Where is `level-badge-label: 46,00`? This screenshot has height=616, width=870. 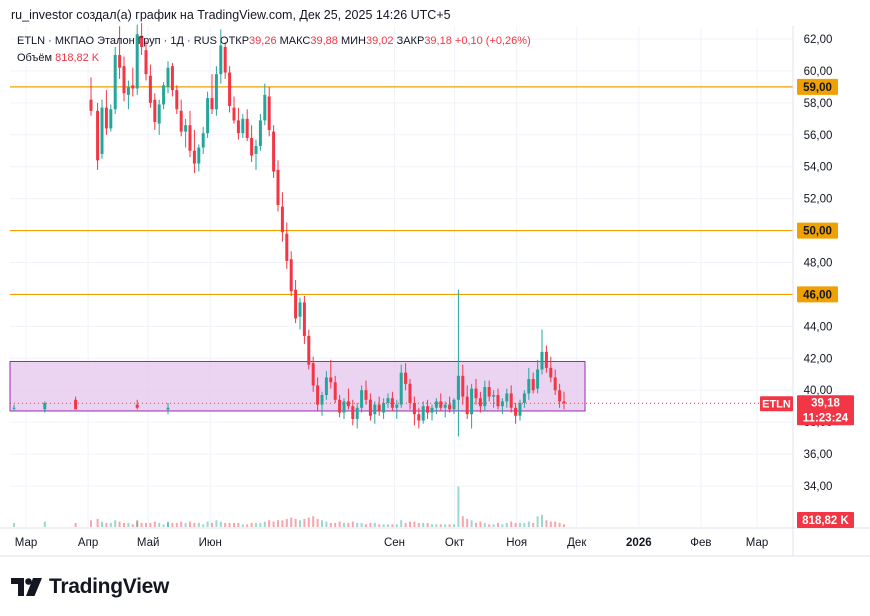 level-badge-label: 46,00 is located at coordinates (817, 295).